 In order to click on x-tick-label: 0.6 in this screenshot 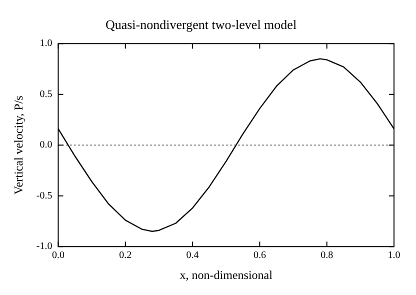, I will do `click(259, 256)`.